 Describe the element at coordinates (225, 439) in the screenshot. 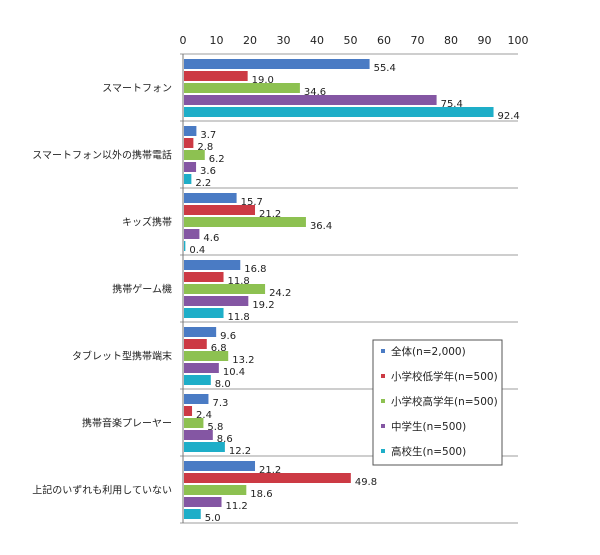

I see `data-label: 8.6` at that location.